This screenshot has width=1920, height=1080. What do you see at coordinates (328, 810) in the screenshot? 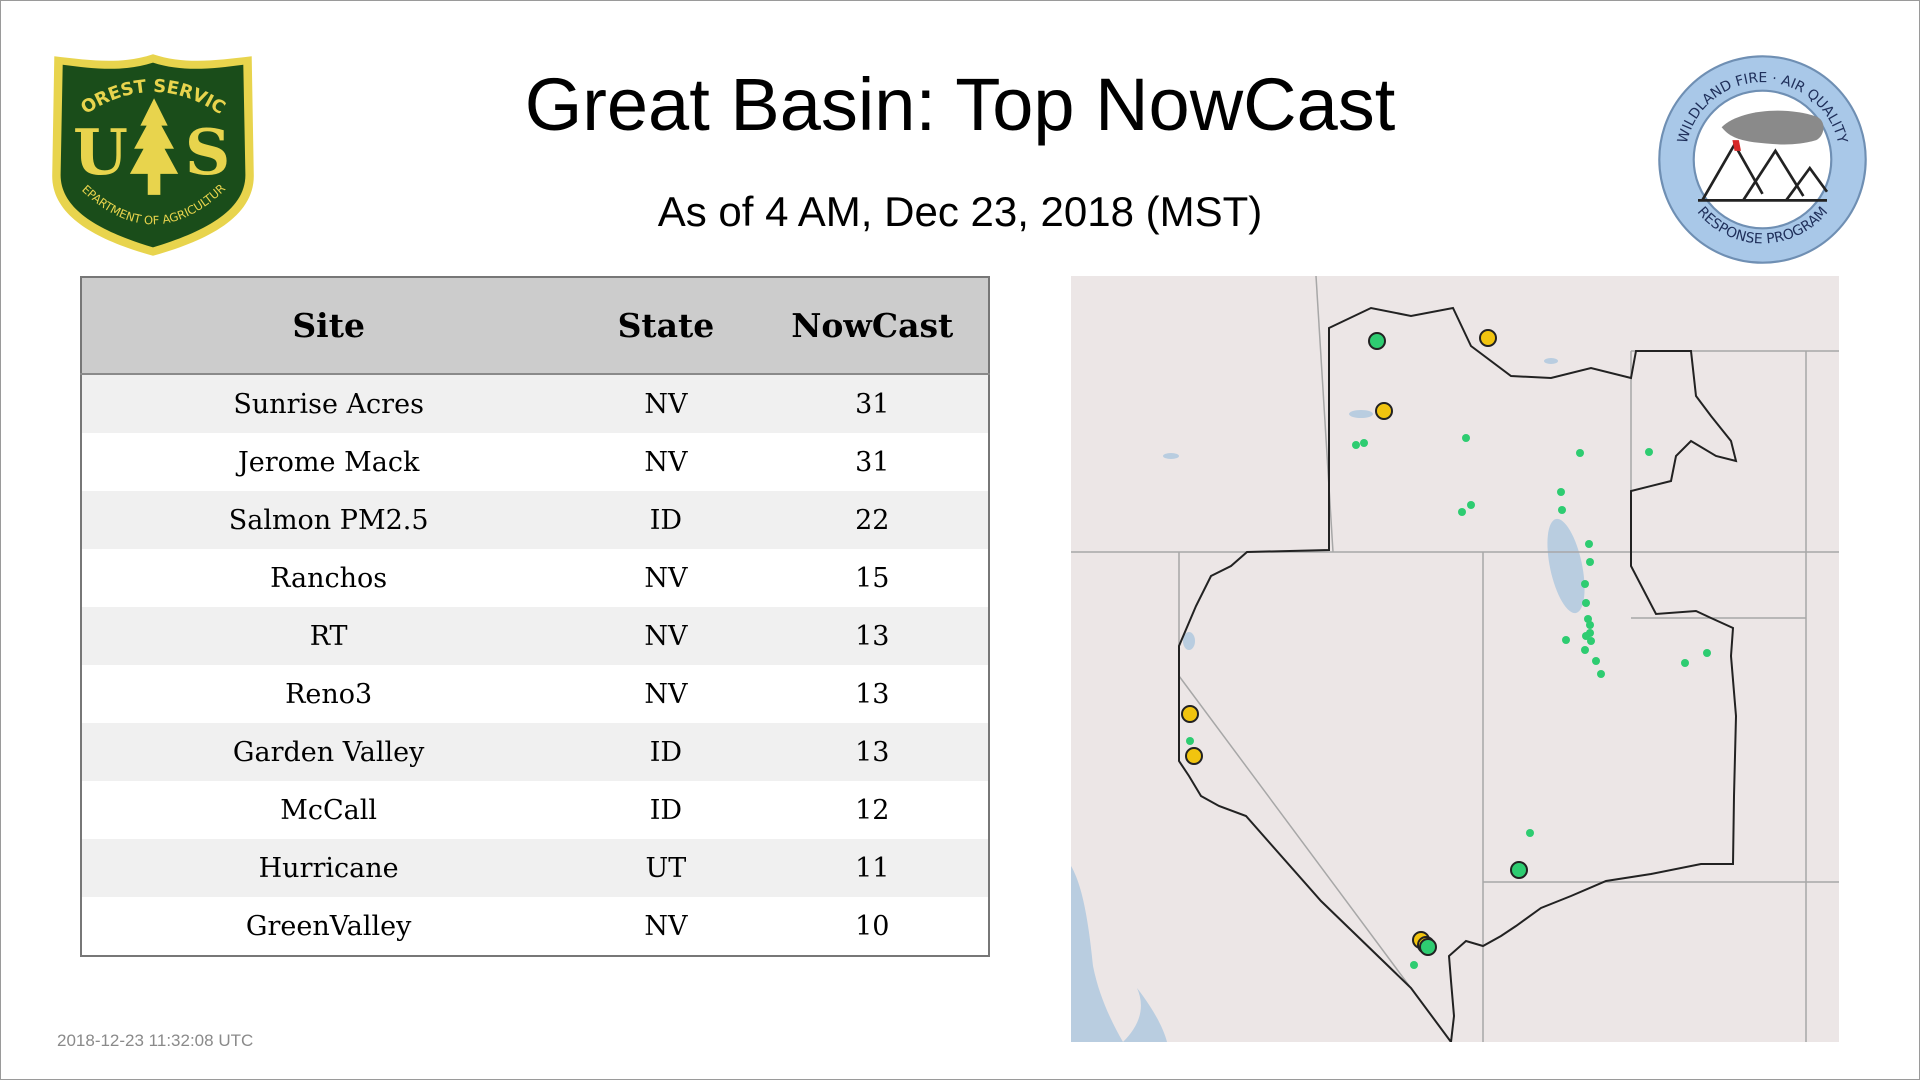
I see `cell-site: McCall` at bounding box center [328, 810].